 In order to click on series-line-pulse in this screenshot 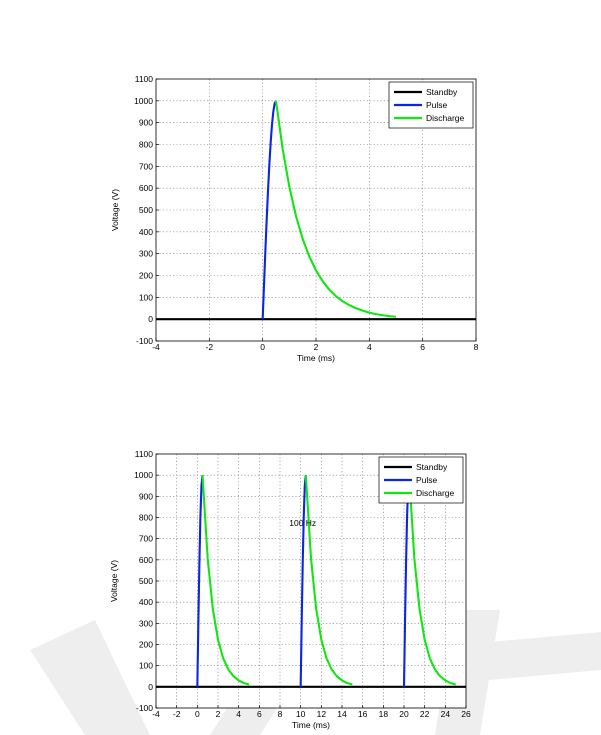, I will do `click(269, 210)`.